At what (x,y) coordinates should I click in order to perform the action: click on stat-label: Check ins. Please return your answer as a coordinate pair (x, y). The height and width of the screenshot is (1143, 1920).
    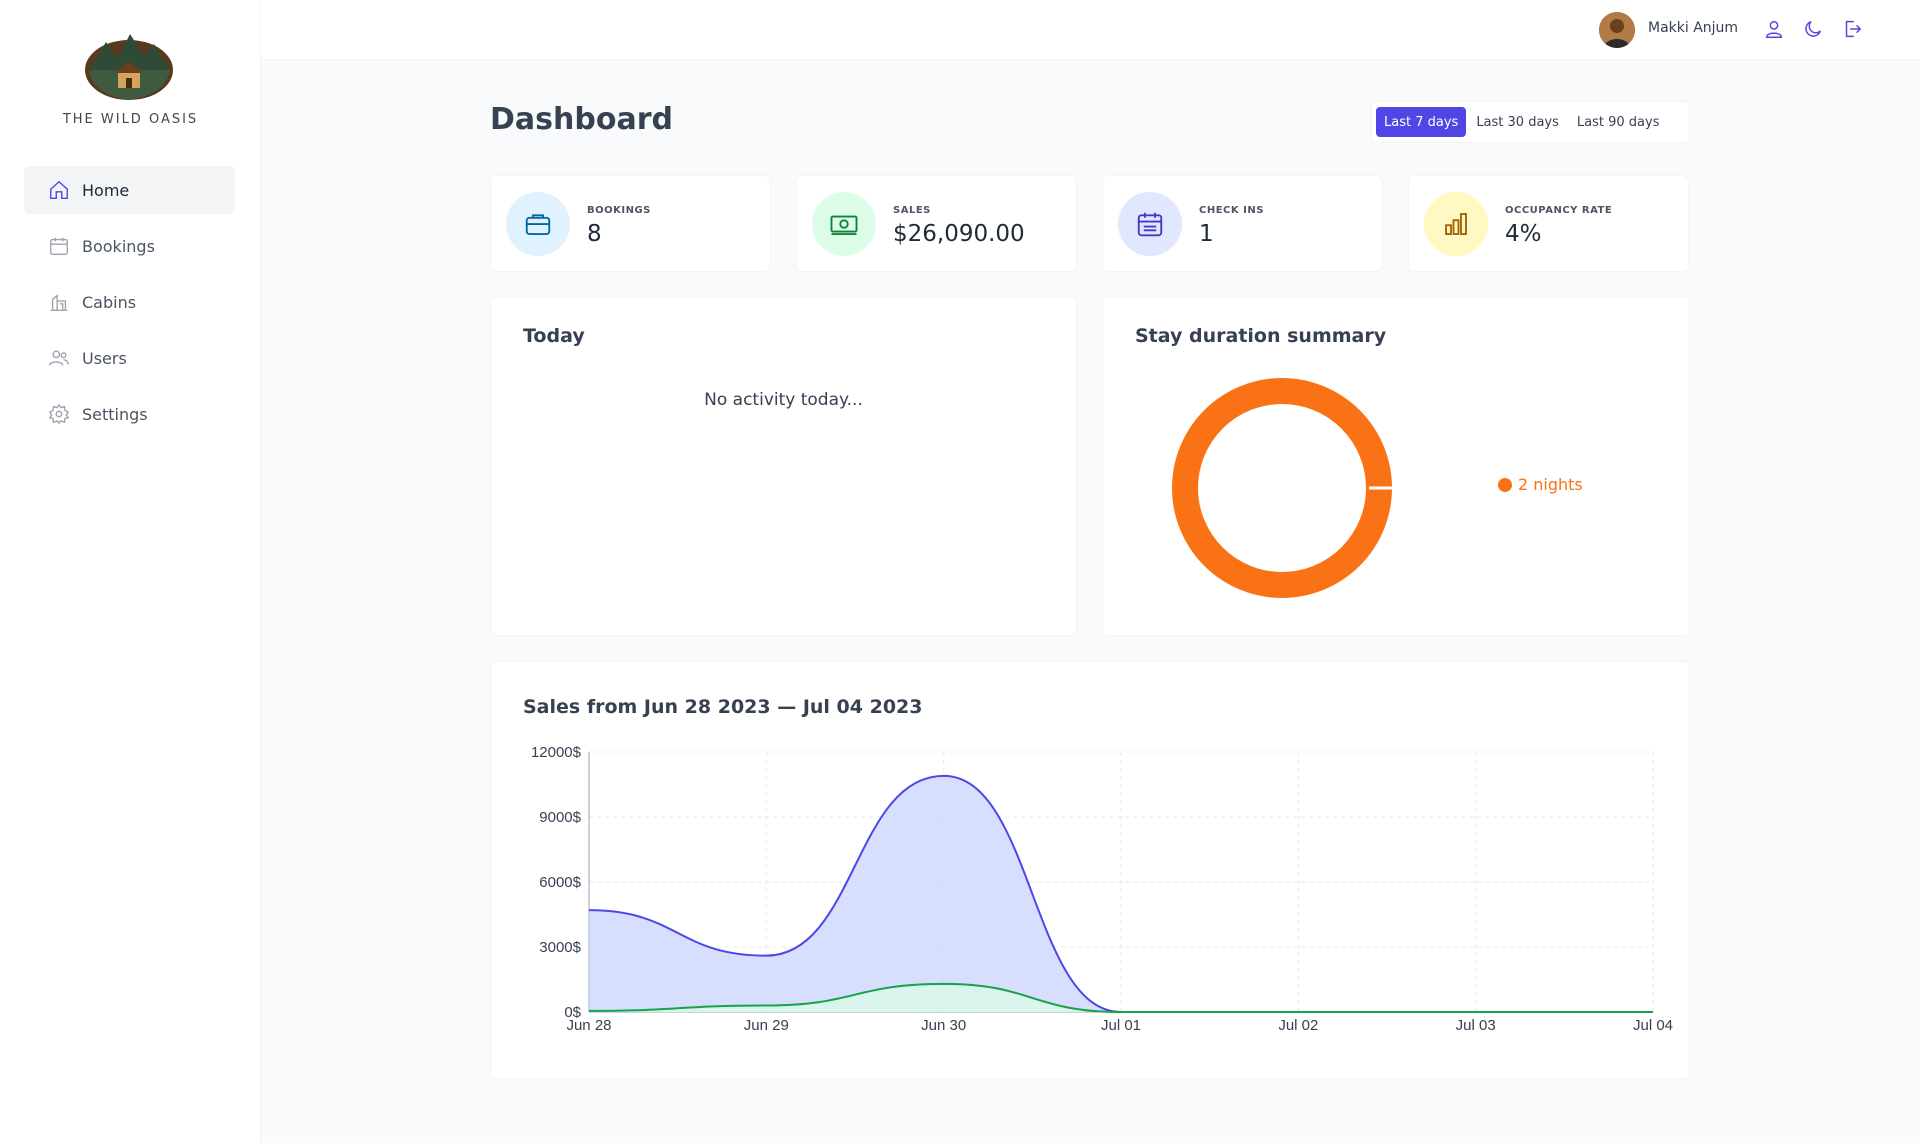
    Looking at the image, I should click on (1231, 210).